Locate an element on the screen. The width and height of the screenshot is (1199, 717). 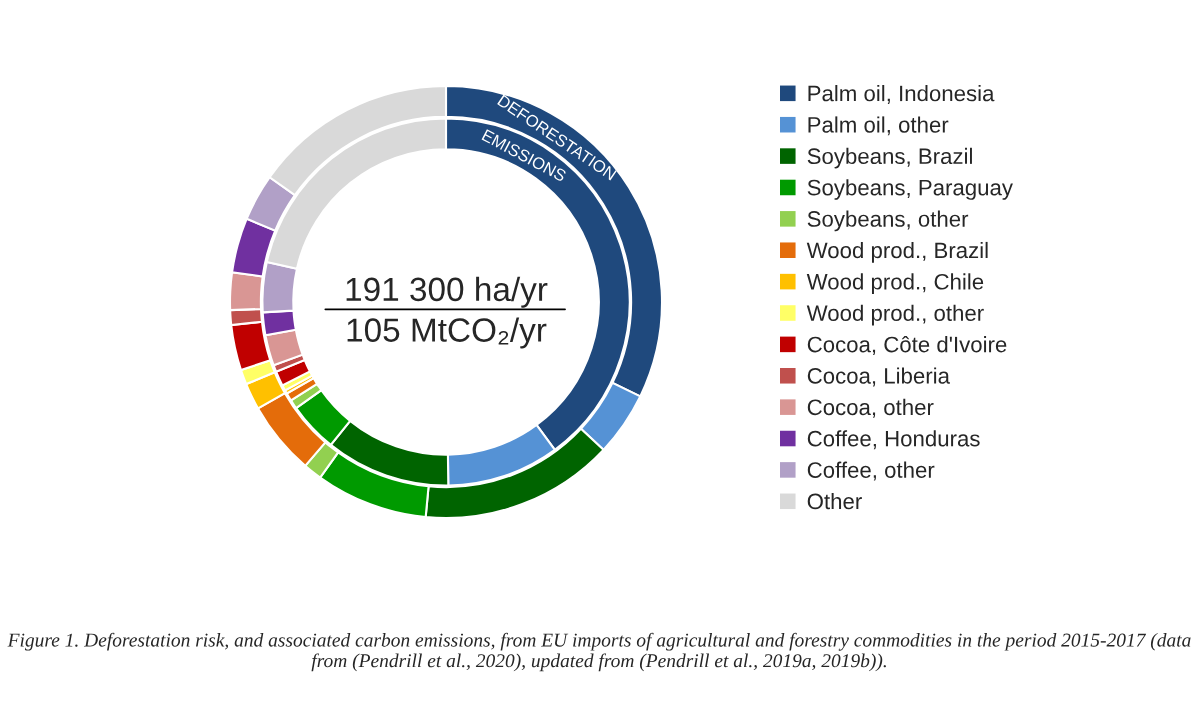
caption: Figure 1. Deforestation risk, and associated carbon emissions, from EU imports of agricultural and forestry commodities in the period 2015-2017 (data from (Pendrill et al., 2020), updated from (Pendrill et al., 2019a, 2019b)). is located at coordinates (599, 652).